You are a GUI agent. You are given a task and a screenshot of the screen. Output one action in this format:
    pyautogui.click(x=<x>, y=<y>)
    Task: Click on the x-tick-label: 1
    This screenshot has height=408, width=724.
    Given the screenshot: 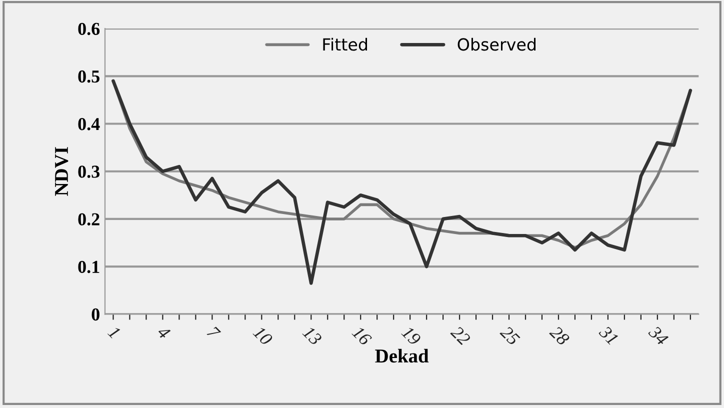 What is the action you would take?
    pyautogui.click(x=113, y=331)
    